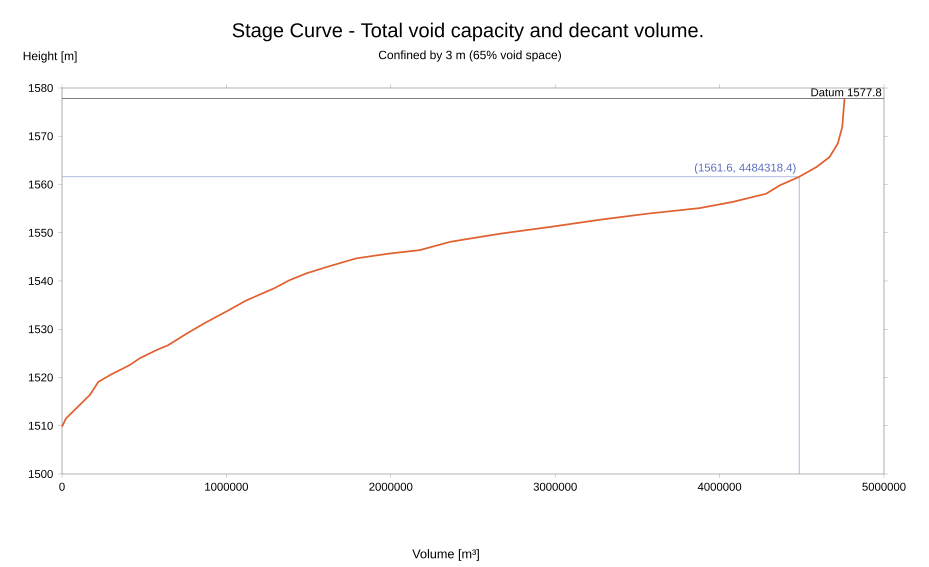 Image resolution: width=929 pixels, height=567 pixels. Describe the element at coordinates (40, 184) in the screenshot. I see `y-tick-label: 1560` at that location.